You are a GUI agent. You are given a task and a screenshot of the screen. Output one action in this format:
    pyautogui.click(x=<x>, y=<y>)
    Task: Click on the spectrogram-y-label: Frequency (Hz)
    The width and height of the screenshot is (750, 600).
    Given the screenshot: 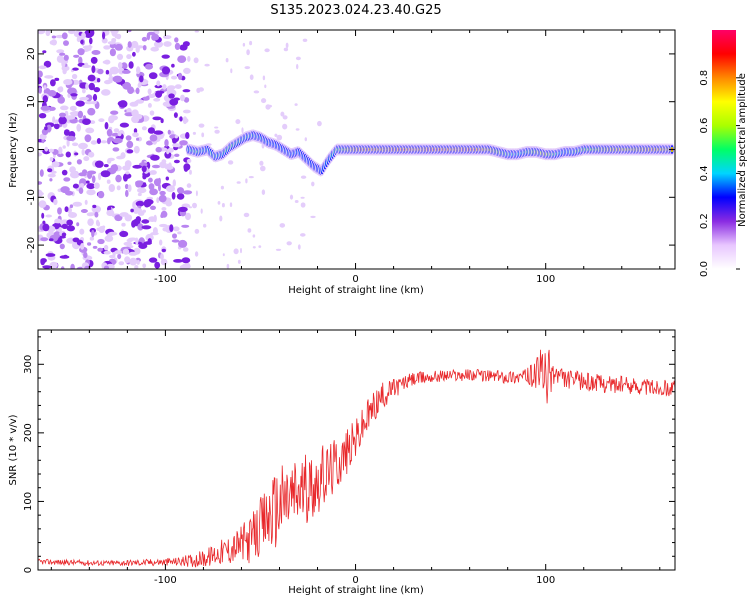 What is the action you would take?
    pyautogui.click(x=13, y=150)
    